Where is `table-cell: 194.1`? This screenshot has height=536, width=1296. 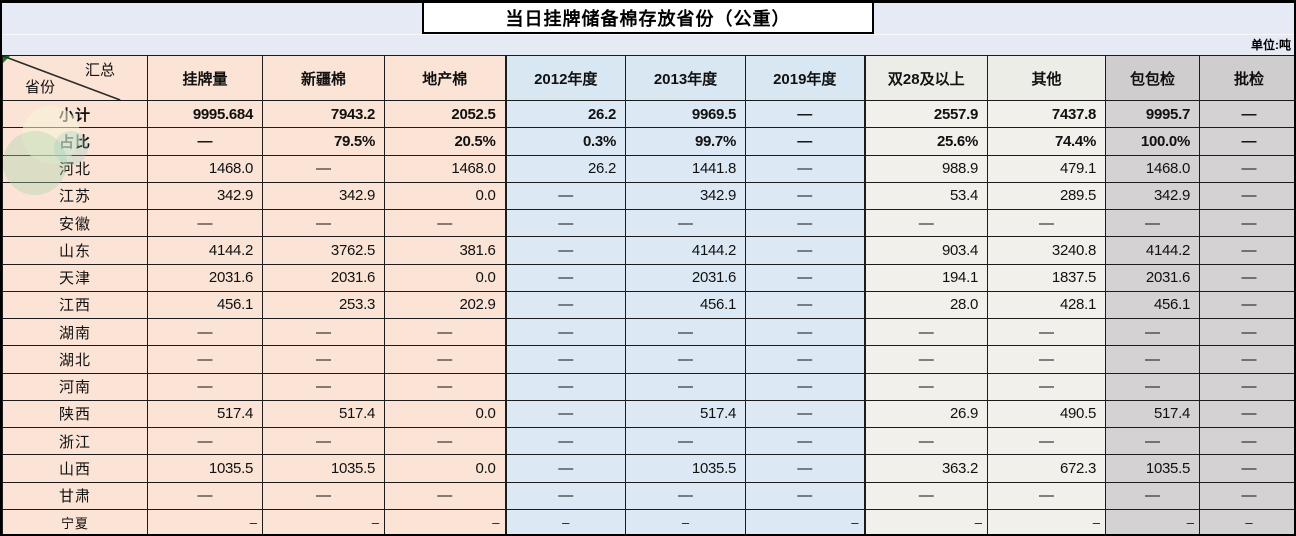 table-cell: 194.1 is located at coordinates (925, 277).